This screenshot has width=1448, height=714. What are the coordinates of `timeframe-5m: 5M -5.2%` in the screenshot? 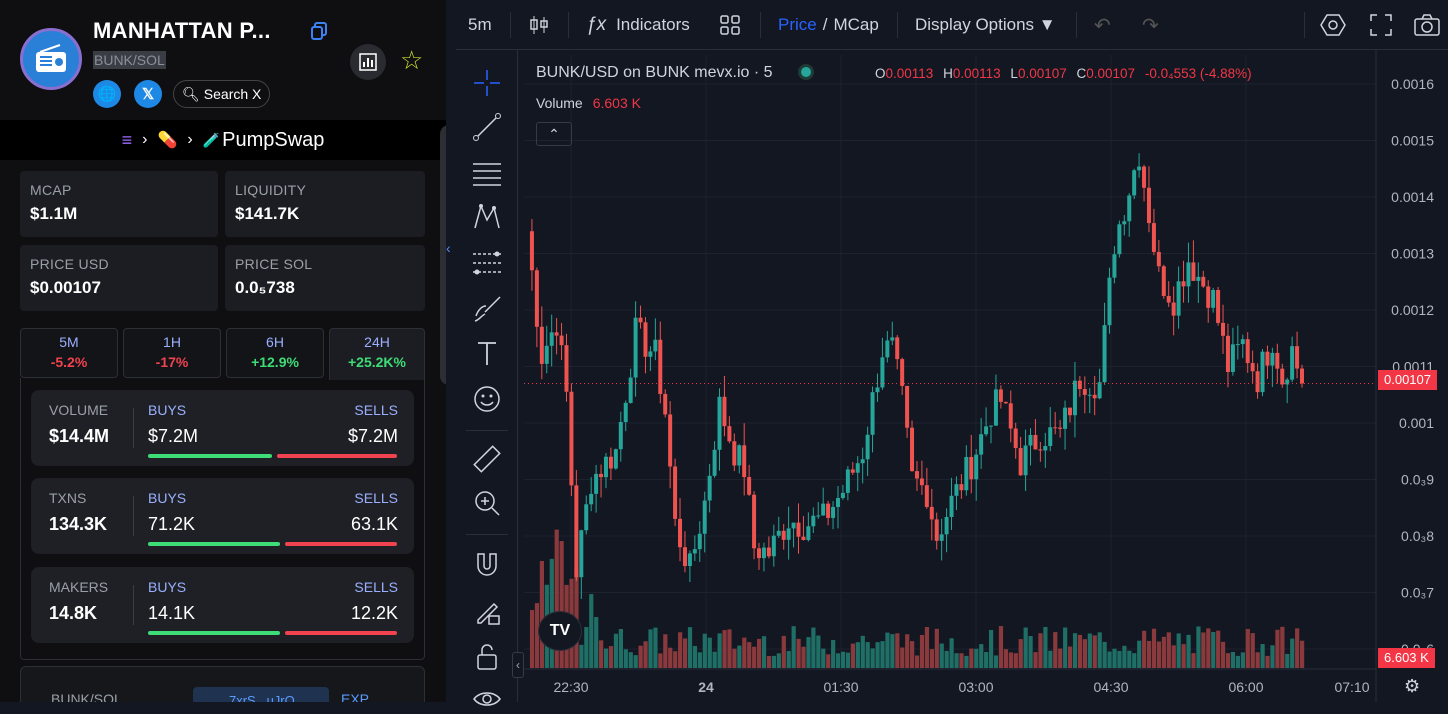 It's located at (69, 353).